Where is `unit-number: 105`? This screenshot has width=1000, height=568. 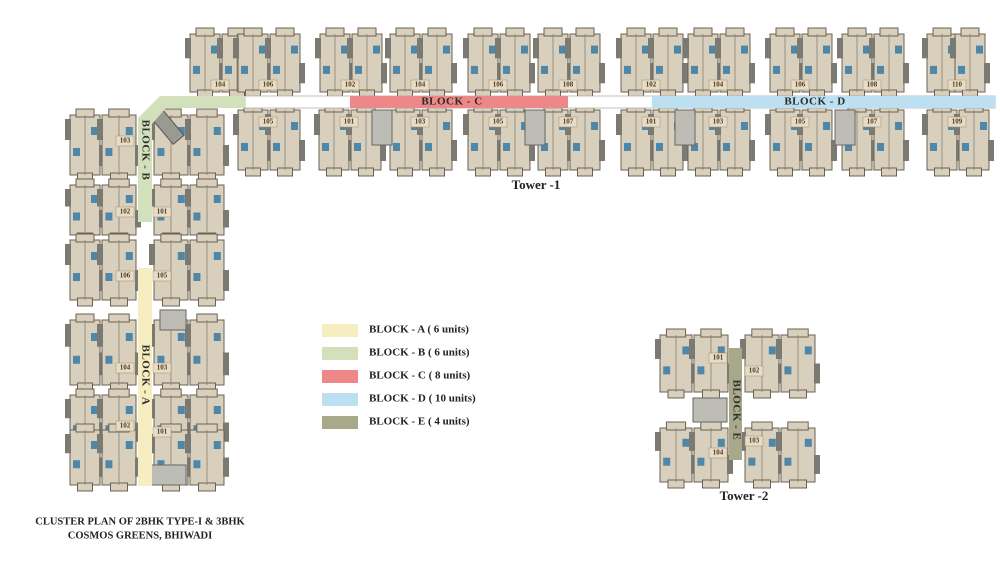 unit-number: 105 is located at coordinates (800, 122).